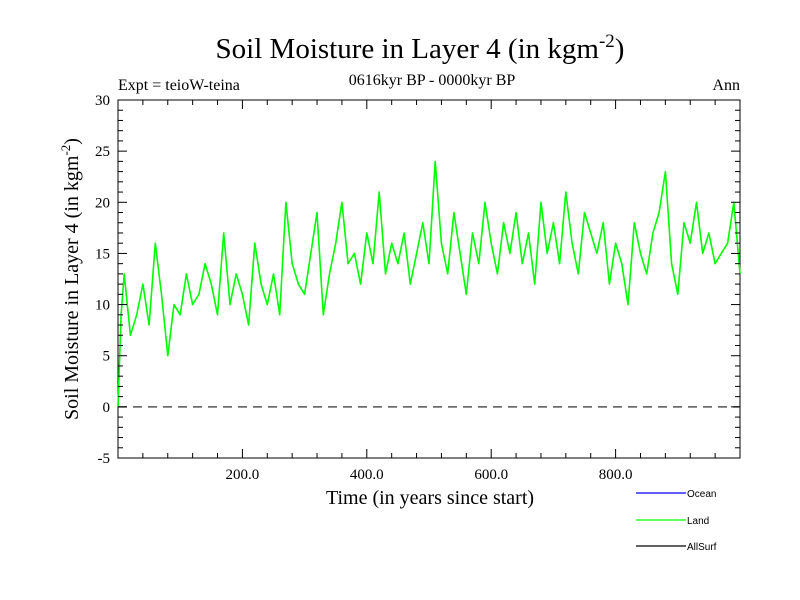 The image size is (800, 600). Describe the element at coordinates (243, 475) in the screenshot. I see `x-tick-label: 200.0` at that location.